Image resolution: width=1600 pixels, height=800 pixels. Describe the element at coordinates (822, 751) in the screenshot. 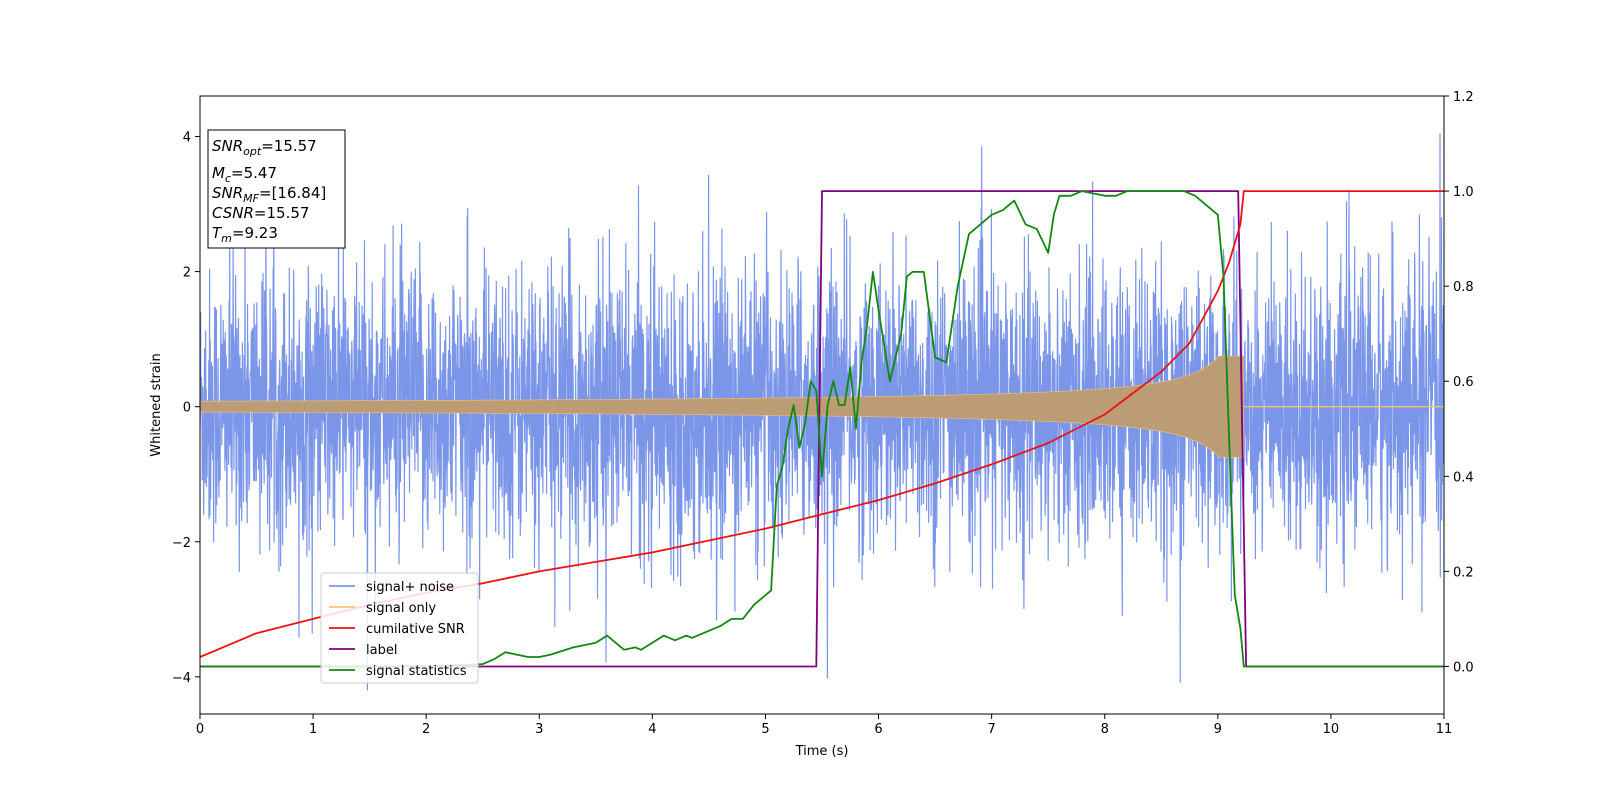

I see `x-axis-label: Time (s)` at that location.